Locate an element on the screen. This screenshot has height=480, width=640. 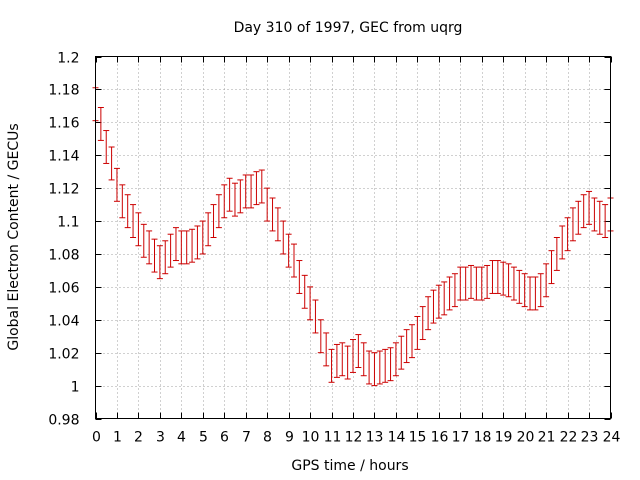
y-tick-label: 1.02 is located at coordinates (63, 355).